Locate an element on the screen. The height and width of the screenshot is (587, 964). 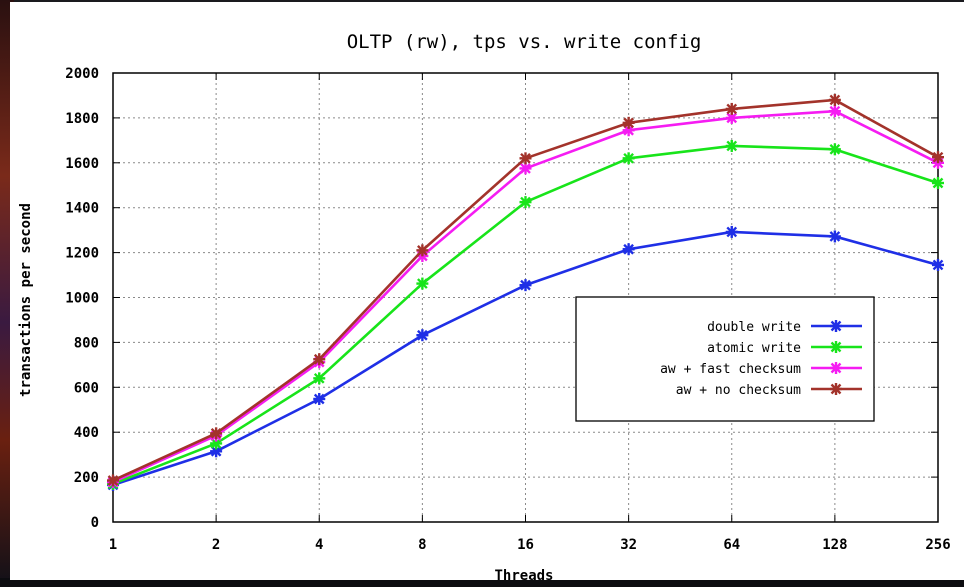
x-tick-label: 1 is located at coordinates (113, 545).